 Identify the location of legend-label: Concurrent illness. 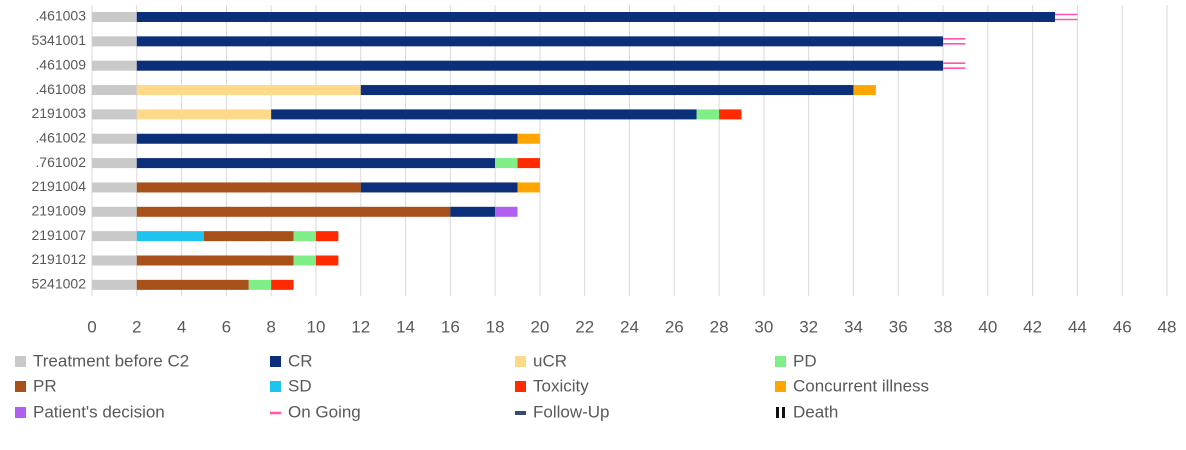
(861, 385).